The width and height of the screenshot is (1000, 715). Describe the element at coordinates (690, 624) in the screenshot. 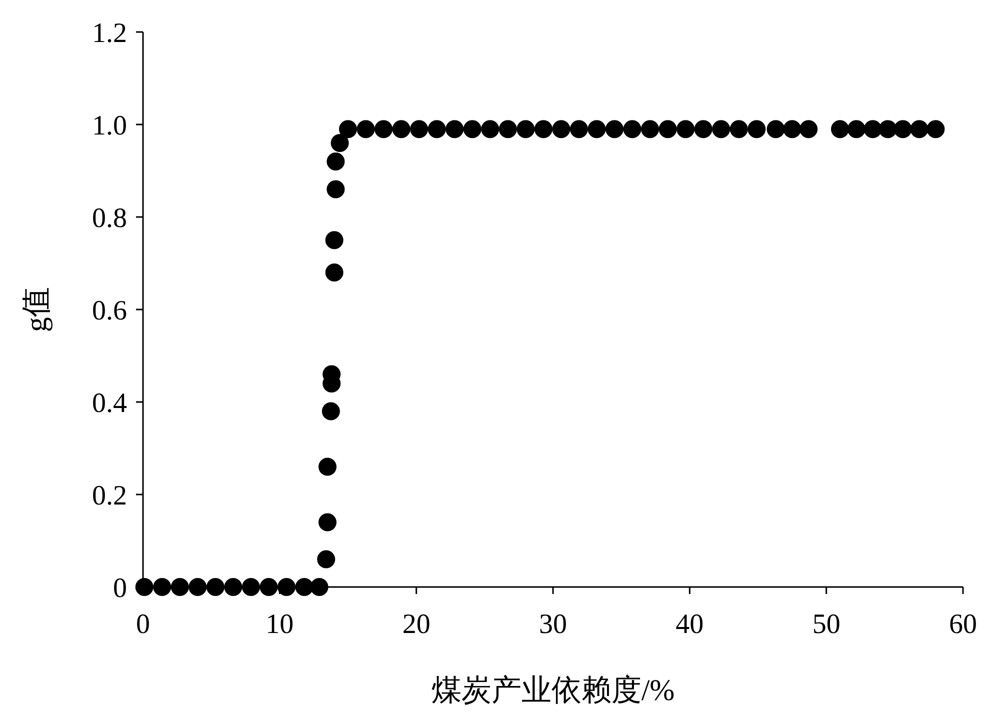

I see `x-tick-label: 40` at that location.